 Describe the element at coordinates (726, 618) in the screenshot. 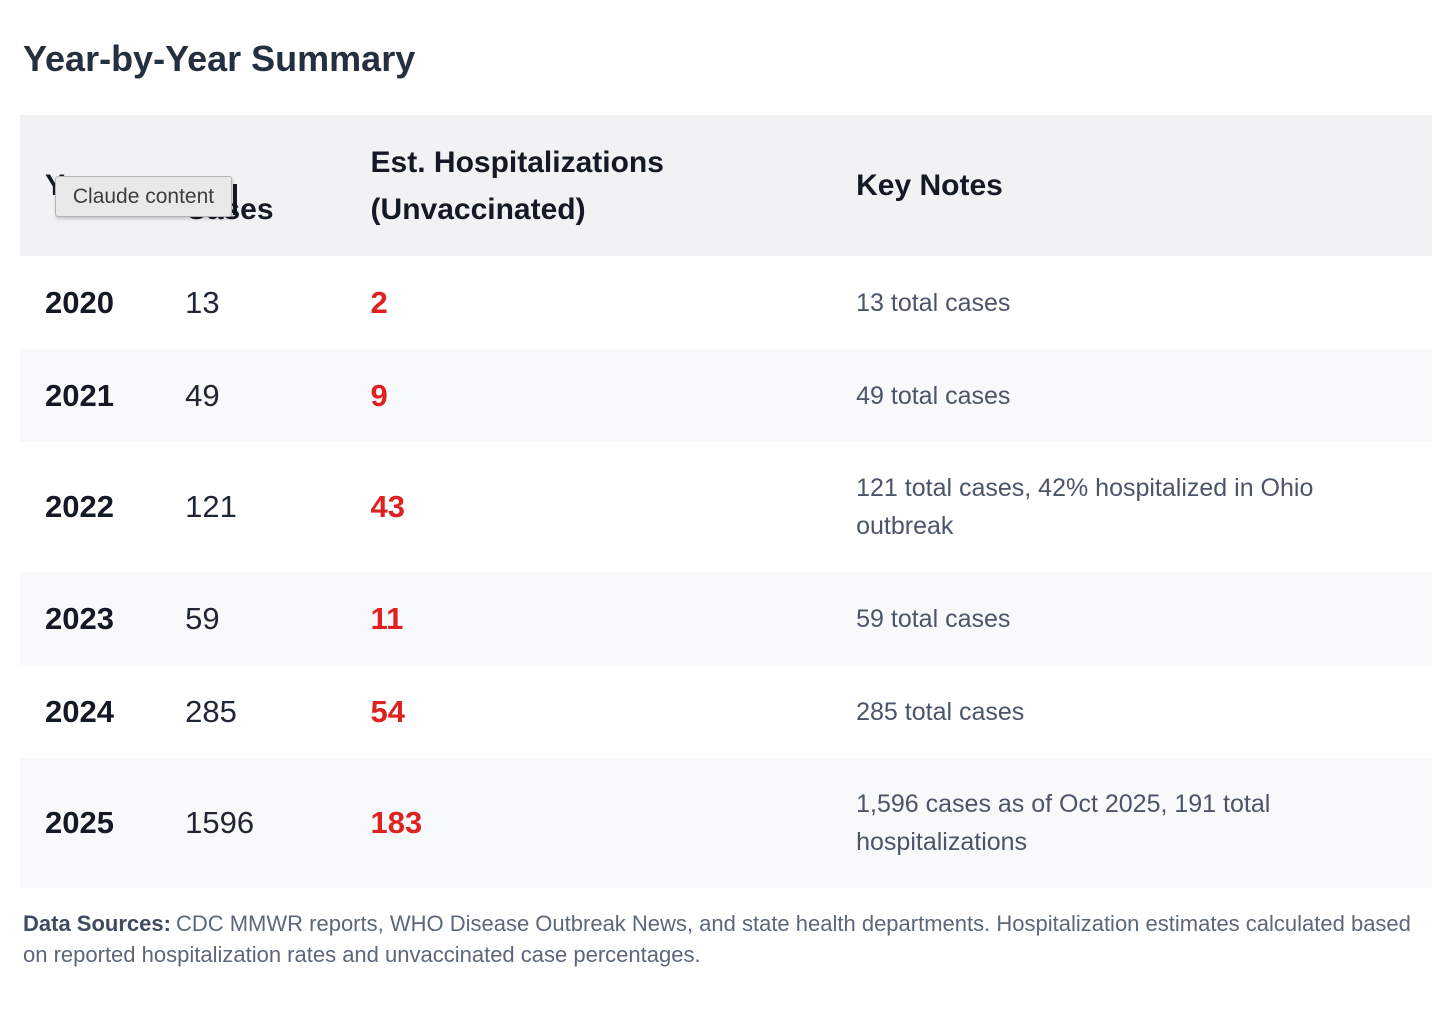

I see `table-row: 2023 59 11 59 total cases` at that location.